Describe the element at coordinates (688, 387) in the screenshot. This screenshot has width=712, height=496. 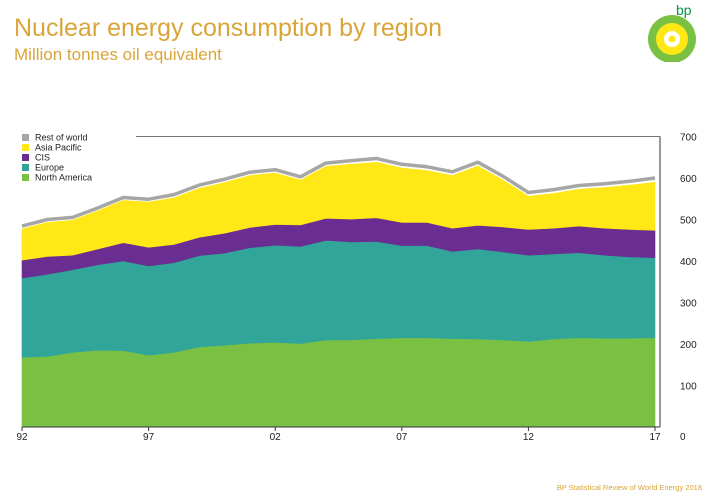
I see `y-tick-label-100: 100` at that location.